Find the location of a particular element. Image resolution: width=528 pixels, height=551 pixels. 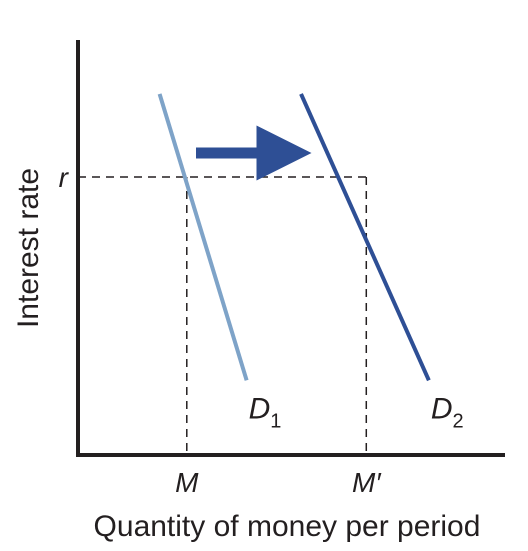

d1-label-sub: 1 is located at coordinates (275, 421).